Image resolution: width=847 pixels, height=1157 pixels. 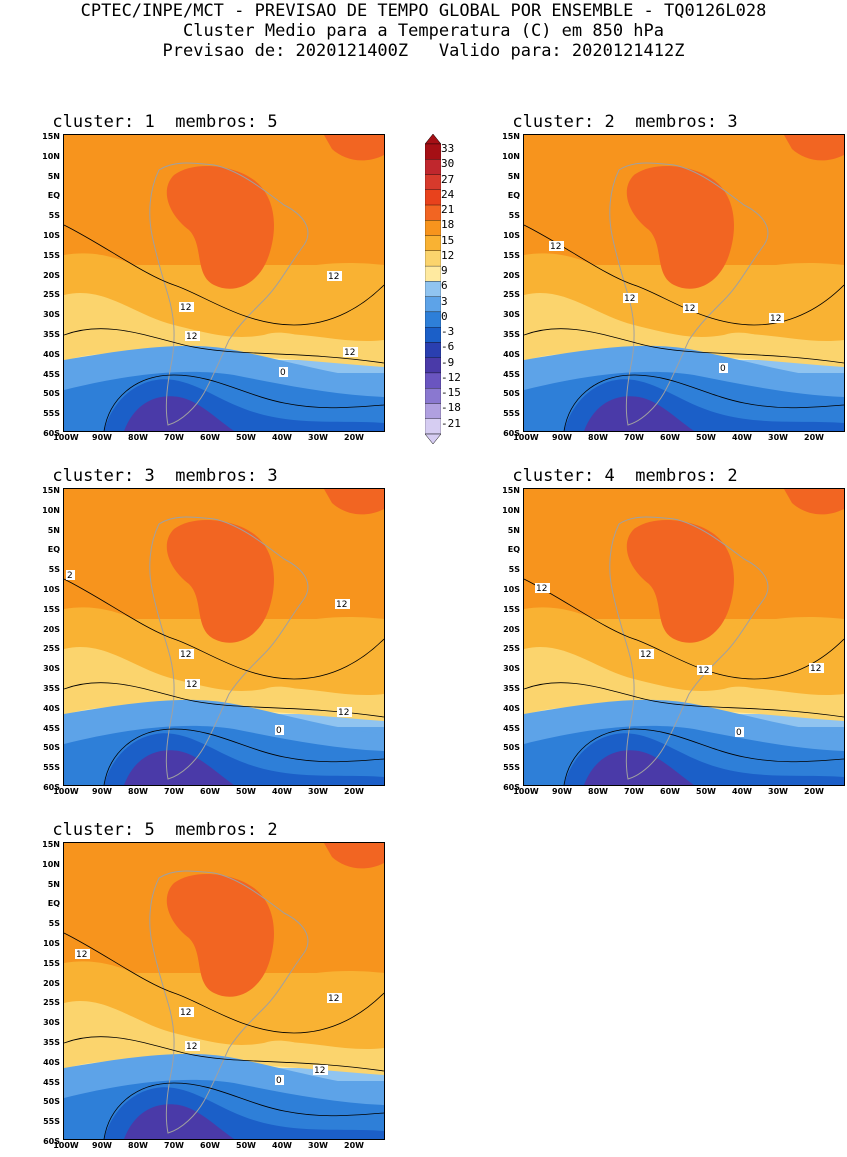 What do you see at coordinates (448, 240) in the screenshot?
I see `colorbar-label: 15` at bounding box center [448, 240].